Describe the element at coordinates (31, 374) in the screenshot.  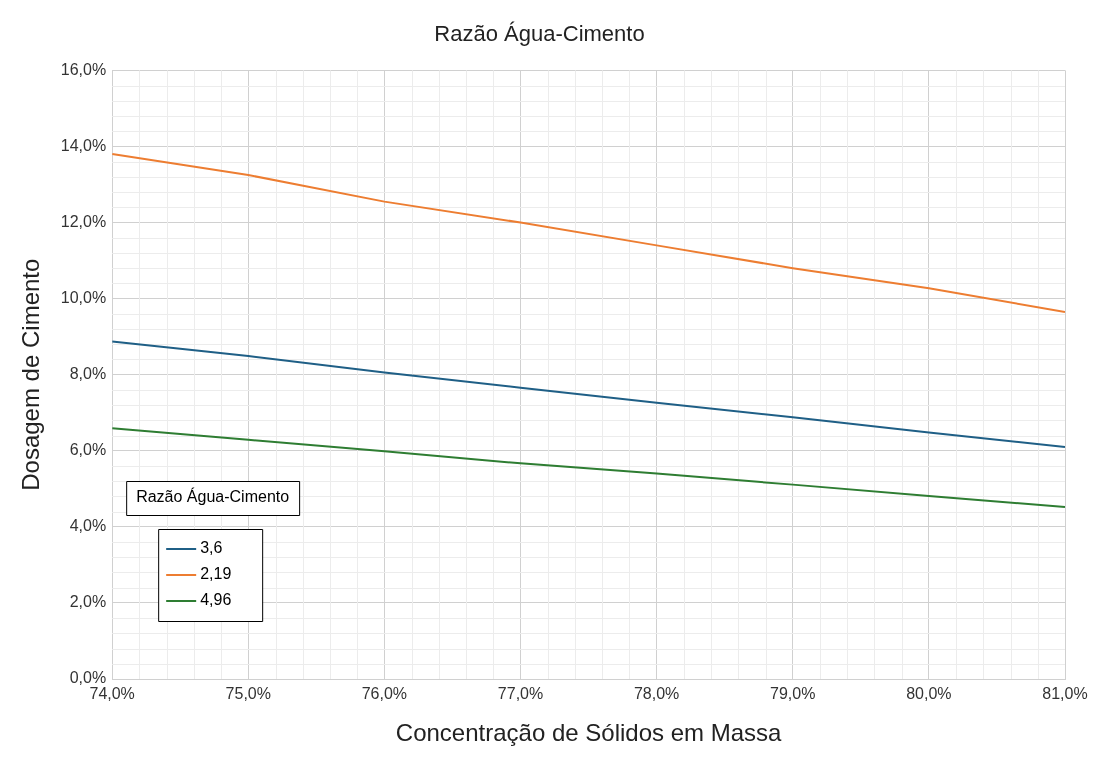
I see `y-axis-title: Dosagem de Cimento` at that location.